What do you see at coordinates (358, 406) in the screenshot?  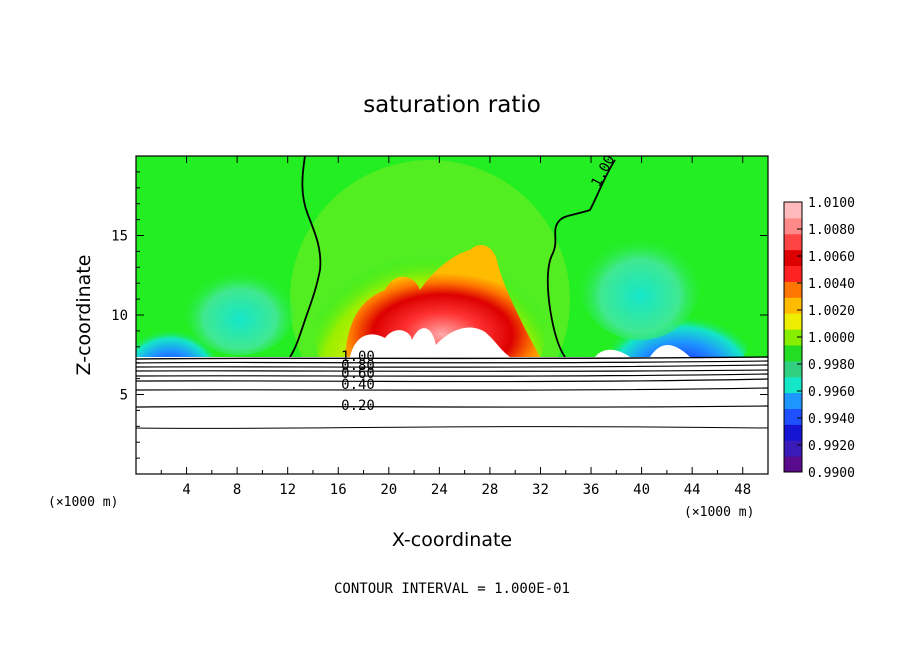 I see `contour-label: 0.20` at bounding box center [358, 406].